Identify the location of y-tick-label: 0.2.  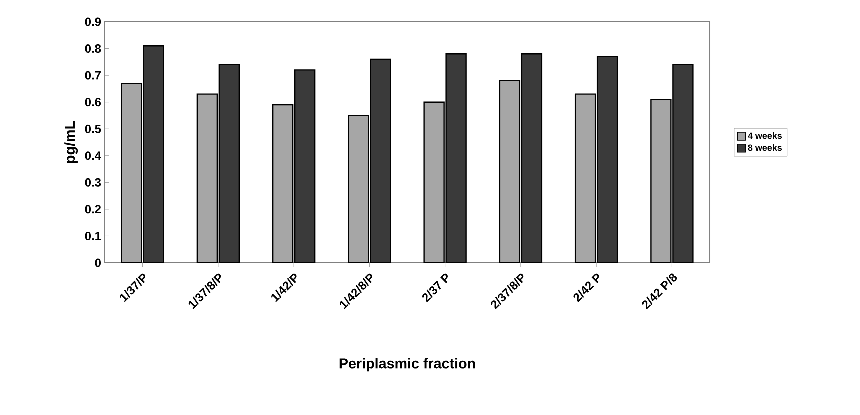
(93, 209).